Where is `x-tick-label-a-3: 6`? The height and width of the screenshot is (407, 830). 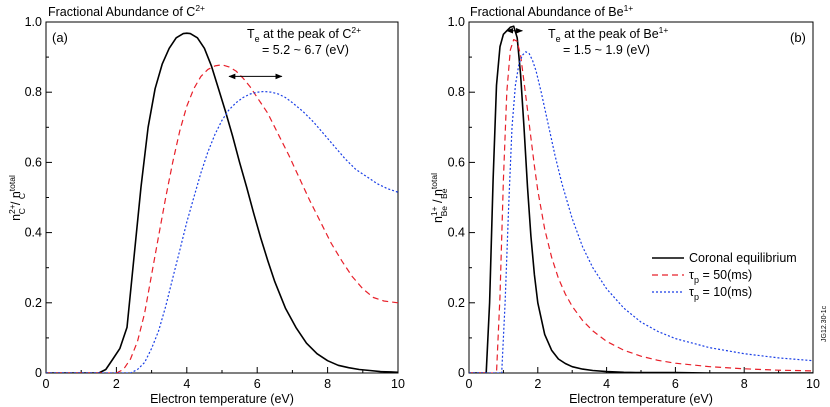 x-tick-label-a-3: 6 is located at coordinates (257, 384).